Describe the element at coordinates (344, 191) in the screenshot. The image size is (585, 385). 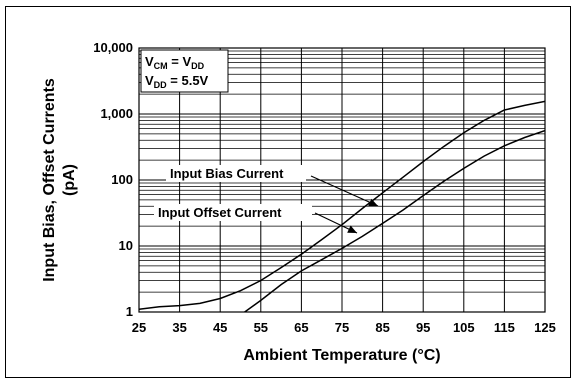
I see `bias-arrow` at that location.